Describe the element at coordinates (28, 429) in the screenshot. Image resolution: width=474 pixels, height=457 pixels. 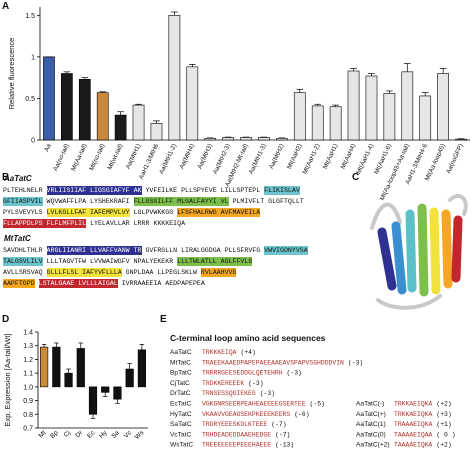
I see `y-tick-label: 0.7` at that location.